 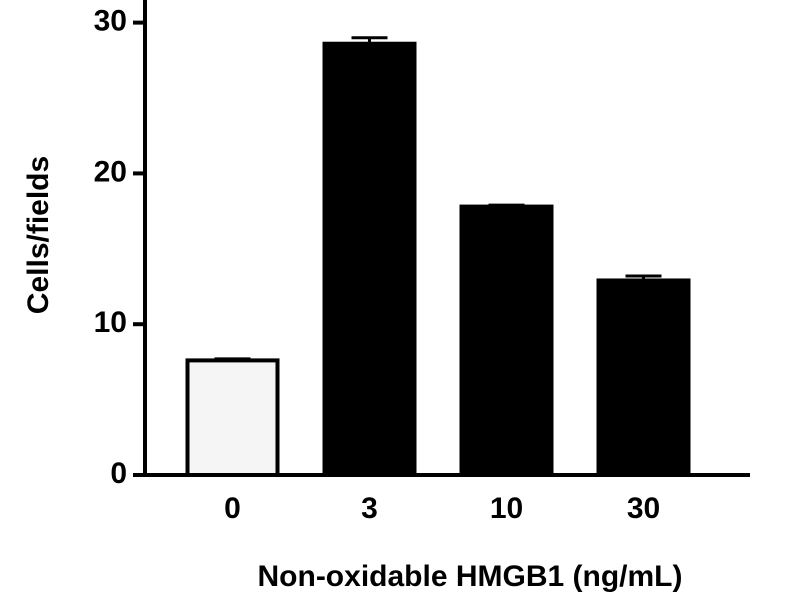 I want to click on x-tick-label: 0, so click(x=232, y=508).